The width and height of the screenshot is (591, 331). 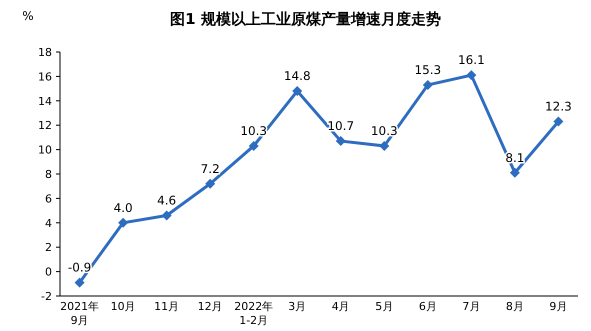 What do you see at coordinates (48, 272) in the screenshot?
I see `y-tick-label: 0` at bounding box center [48, 272].